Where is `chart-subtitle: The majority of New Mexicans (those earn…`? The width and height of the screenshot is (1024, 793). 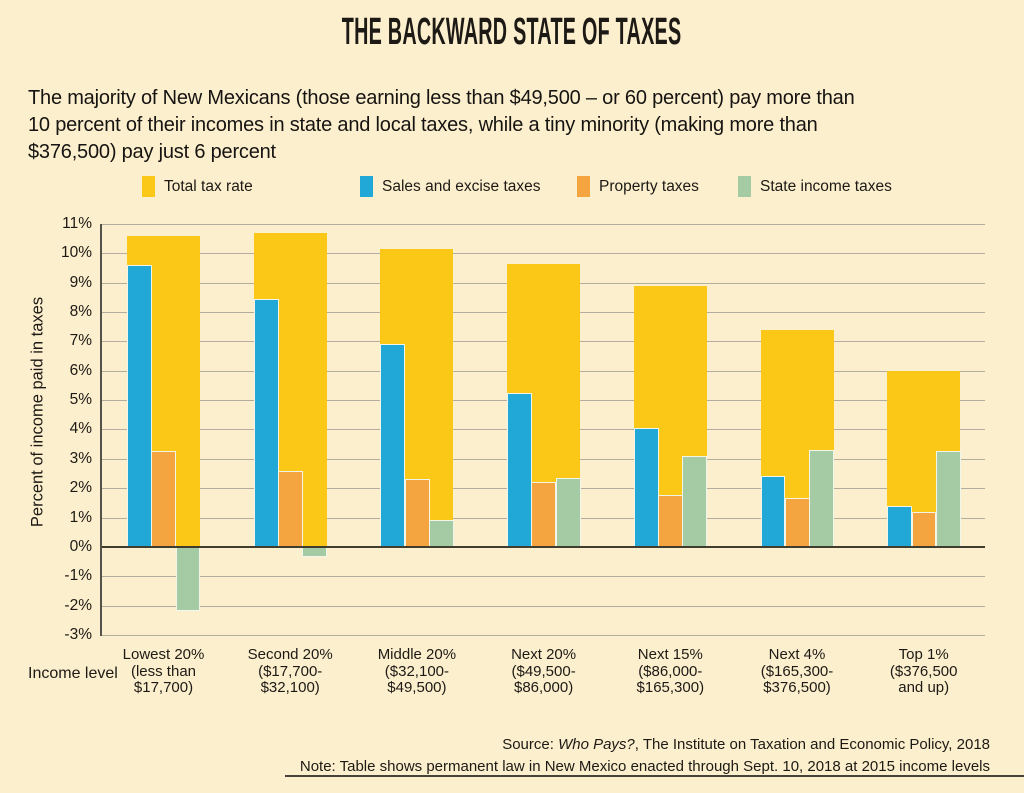 chart-subtitle: The majority of New Mexicans (those earn… is located at coordinates (441, 125).